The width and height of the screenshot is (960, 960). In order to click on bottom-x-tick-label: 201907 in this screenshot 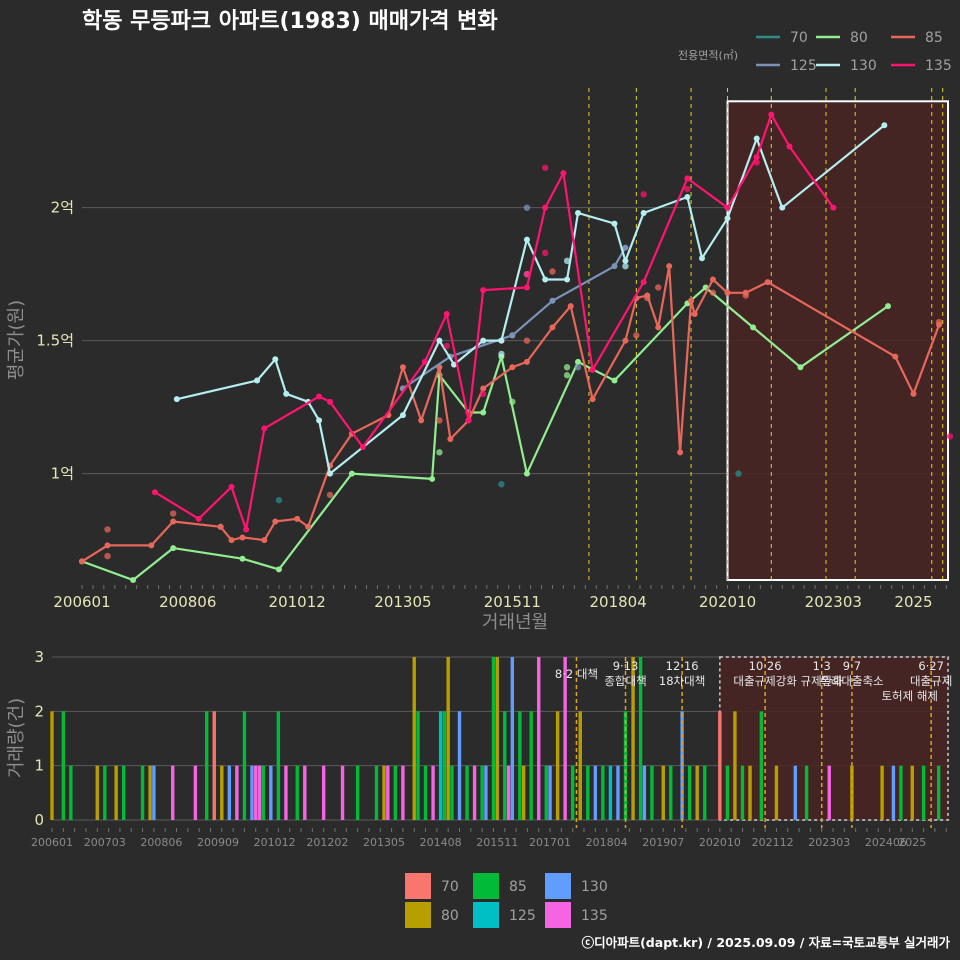, I will do `click(663, 842)`.